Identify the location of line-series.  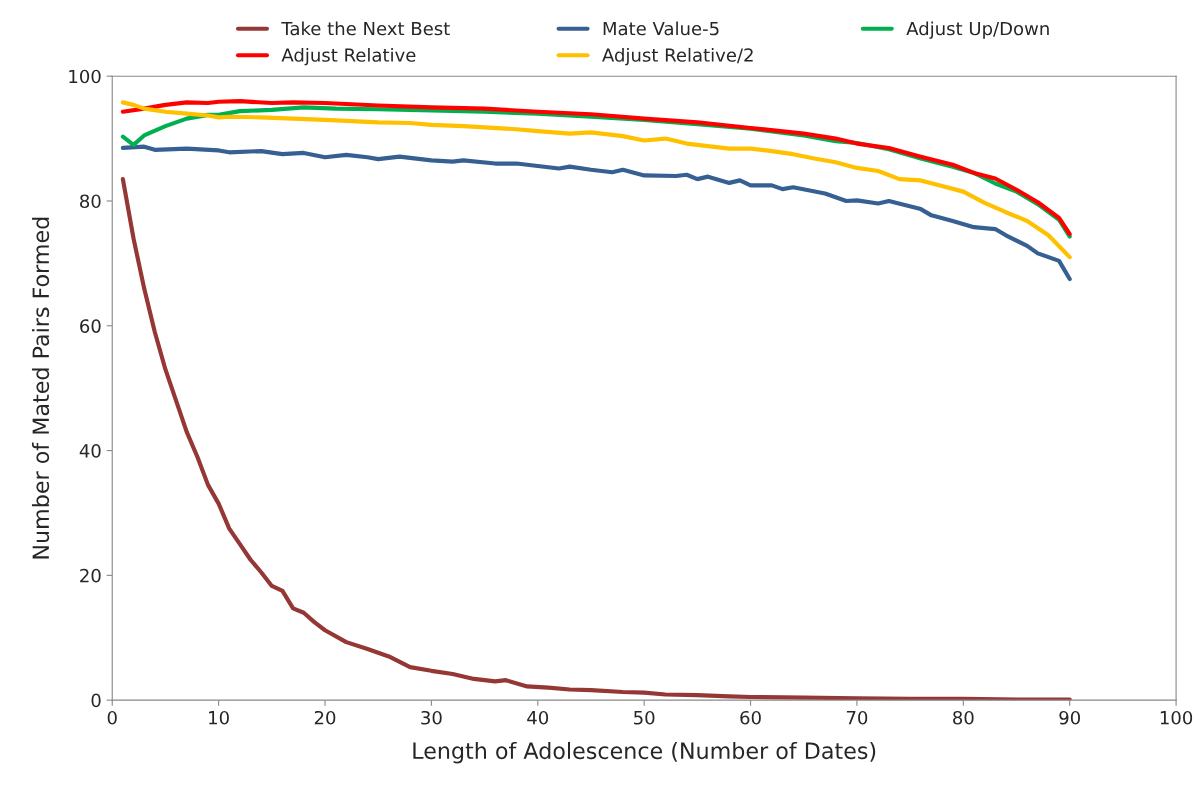
(596, 213).